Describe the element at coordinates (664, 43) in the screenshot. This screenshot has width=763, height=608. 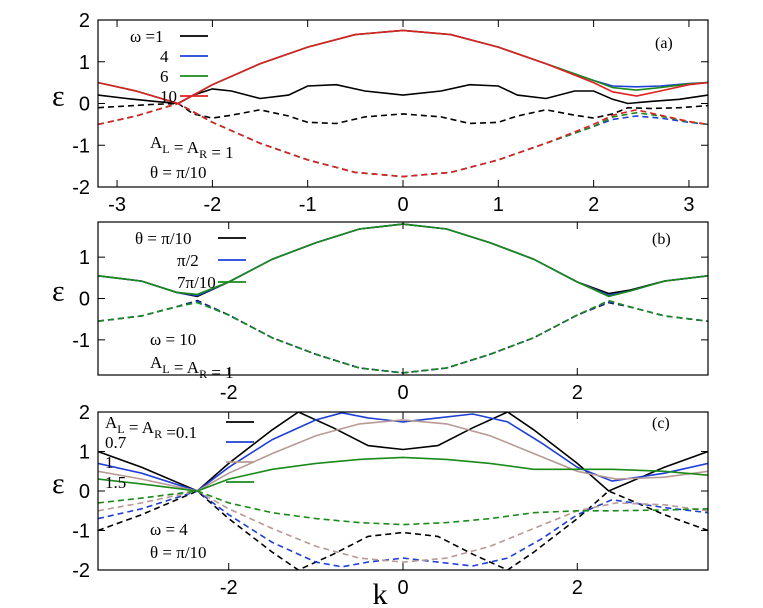
I see `panel-label: (a)` at that location.